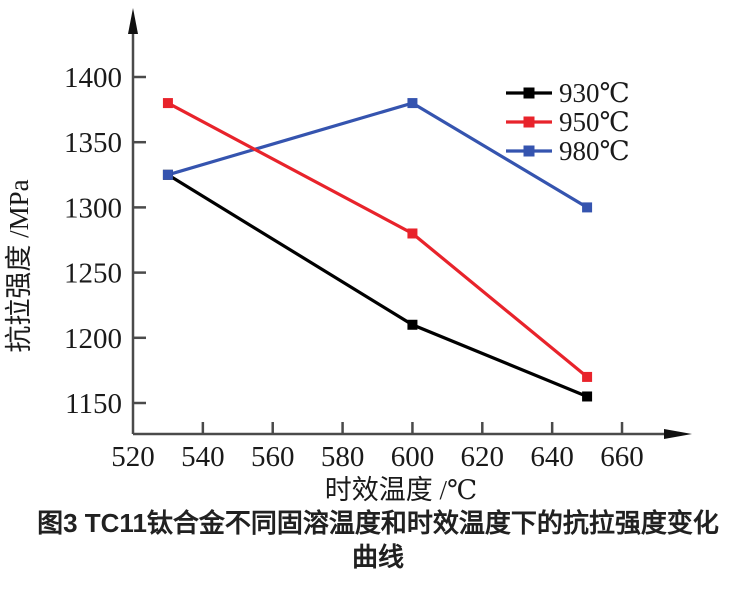 The image size is (756, 598). Describe the element at coordinates (93, 404) in the screenshot. I see `y-tick-label: 1150` at that location.